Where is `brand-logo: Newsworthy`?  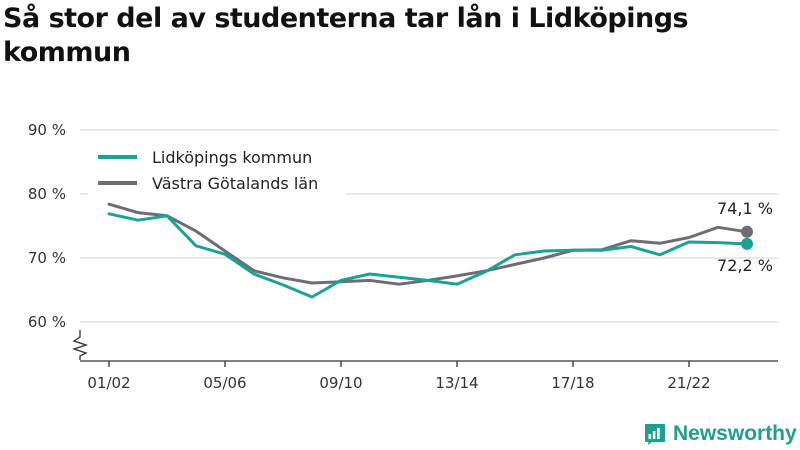
brand-logo: Newsworthy is located at coordinates (720, 434).